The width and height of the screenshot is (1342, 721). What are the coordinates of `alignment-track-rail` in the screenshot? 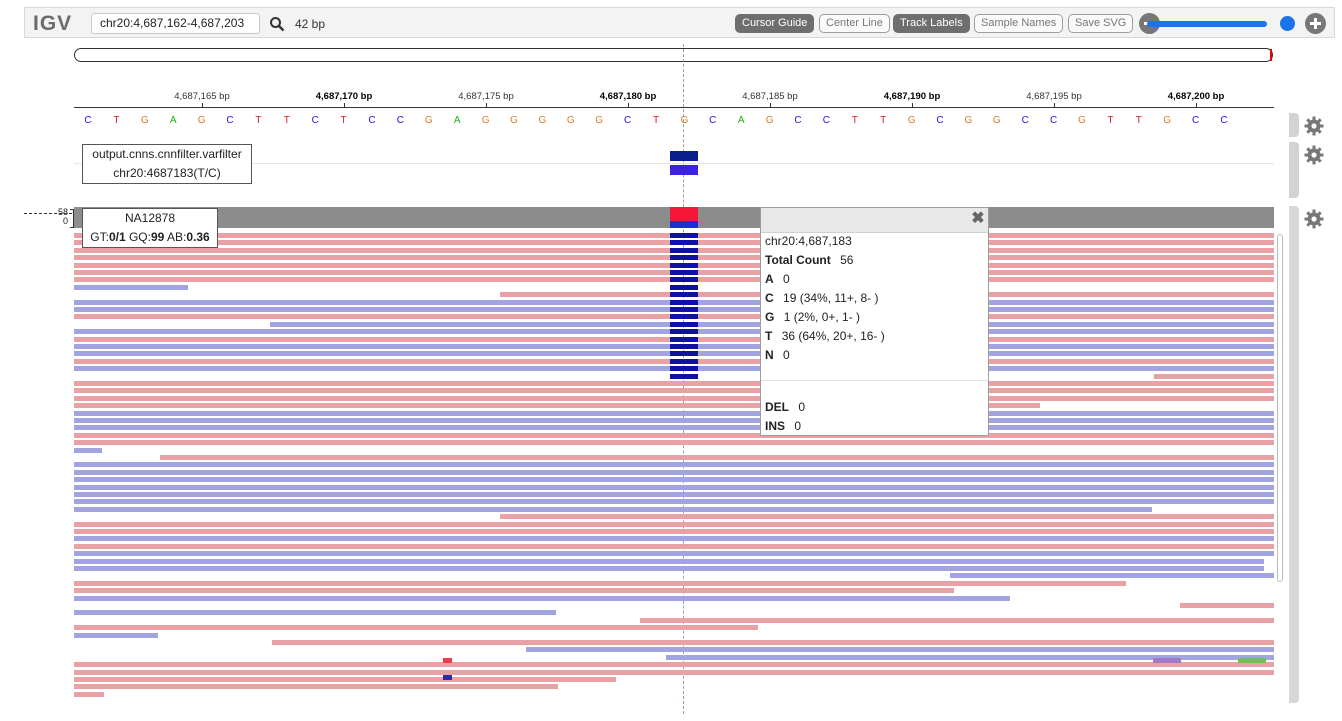 It's located at (1294, 454).